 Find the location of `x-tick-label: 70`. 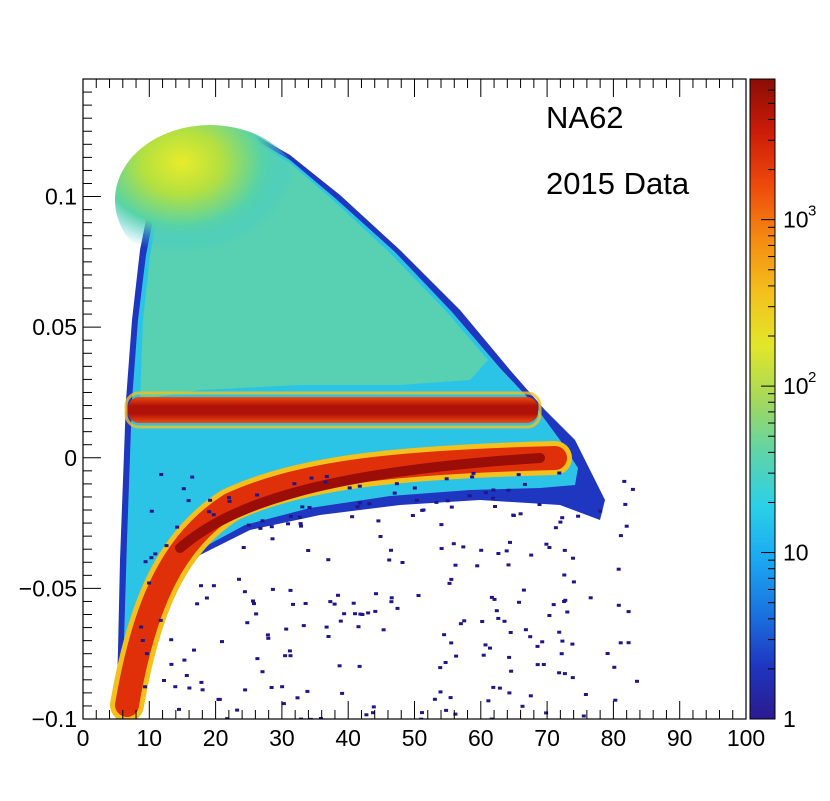

x-tick-label: 70 is located at coordinates (547, 738).